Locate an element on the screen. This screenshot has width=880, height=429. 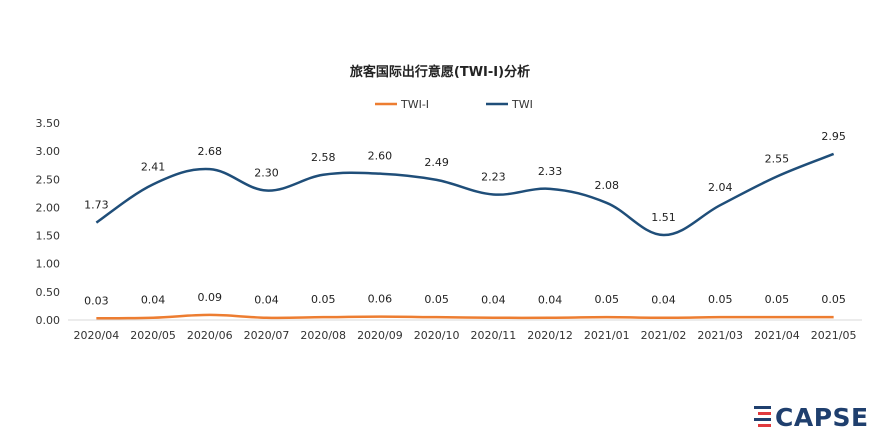
data-label-twi-i: 0.06 is located at coordinates (380, 299).